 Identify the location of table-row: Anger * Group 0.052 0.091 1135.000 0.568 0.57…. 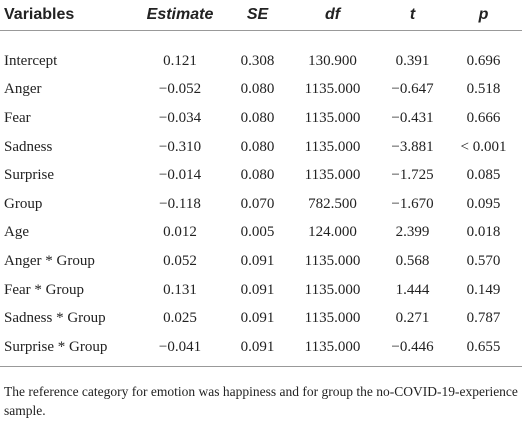
(261, 261).